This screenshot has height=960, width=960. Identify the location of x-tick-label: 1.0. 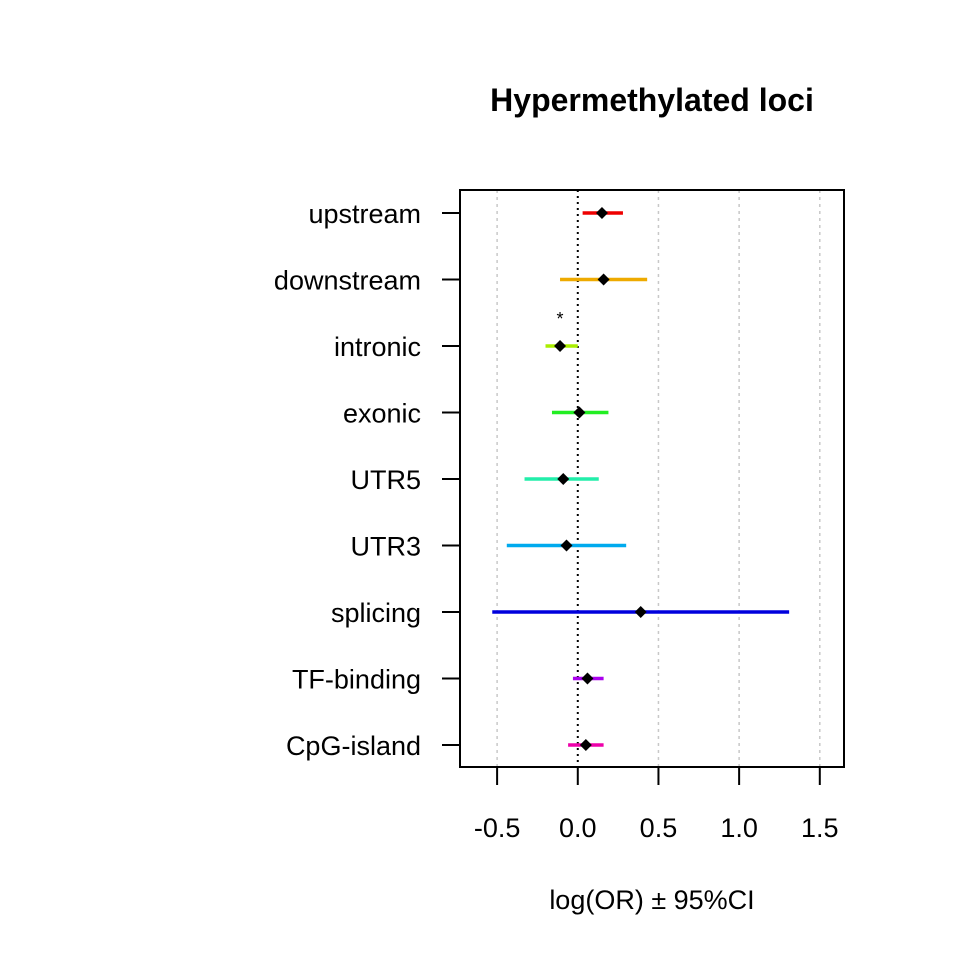
(739, 828).